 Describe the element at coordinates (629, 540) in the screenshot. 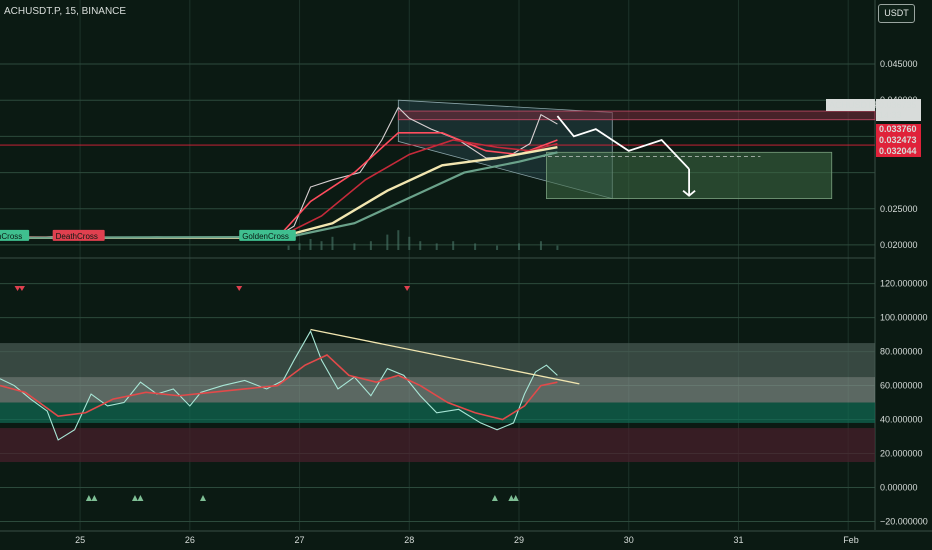

I see `time-tick-label: 30` at that location.